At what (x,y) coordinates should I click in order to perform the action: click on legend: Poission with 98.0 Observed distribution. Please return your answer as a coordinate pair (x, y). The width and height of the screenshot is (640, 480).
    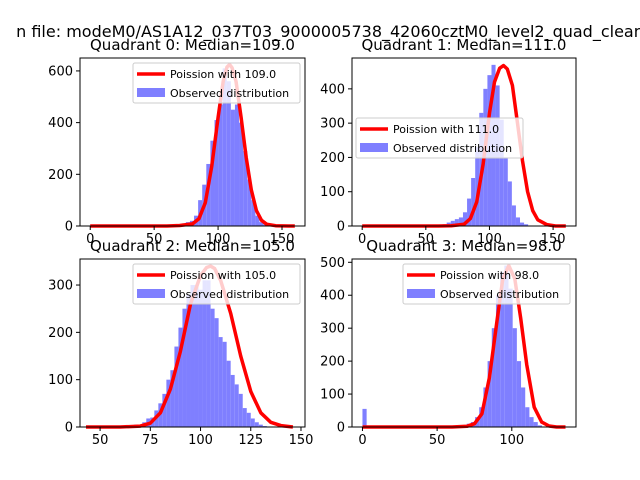
    Looking at the image, I should click on (486, 284).